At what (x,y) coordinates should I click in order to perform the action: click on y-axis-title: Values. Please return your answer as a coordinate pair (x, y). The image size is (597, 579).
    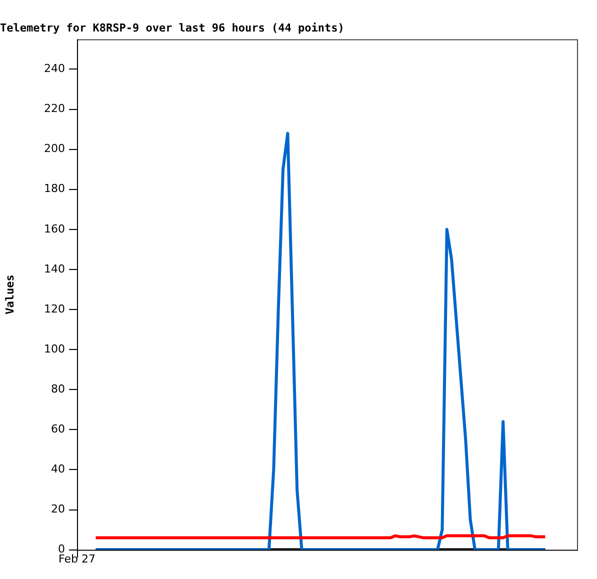
    Looking at the image, I should click on (9, 294).